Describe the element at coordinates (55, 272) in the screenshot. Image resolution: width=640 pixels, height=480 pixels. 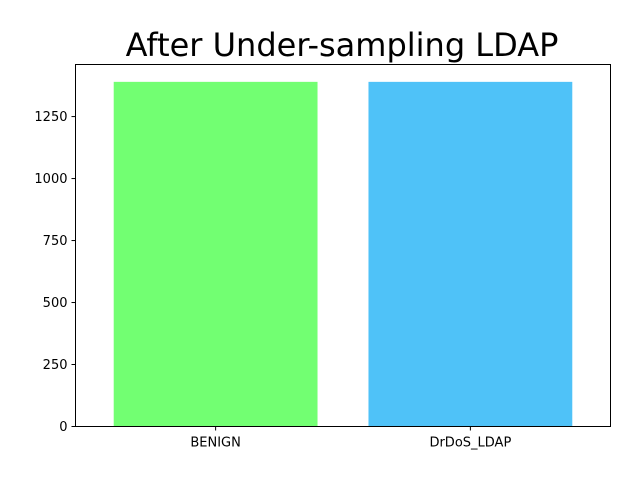
I see `y-axis: 0 250 500 750 1000 1250` at that location.